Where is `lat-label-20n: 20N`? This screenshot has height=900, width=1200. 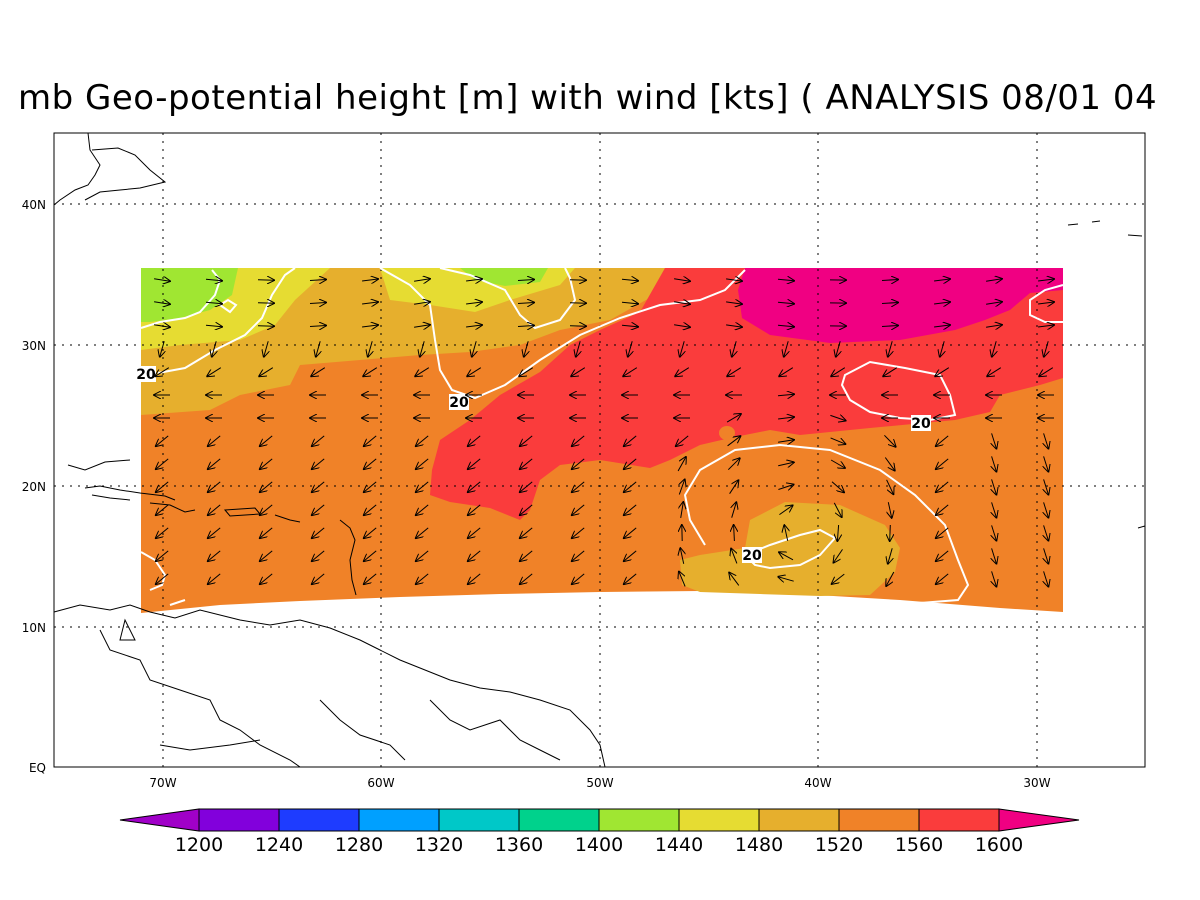 lat-label-20n: 20N is located at coordinates (34, 487).